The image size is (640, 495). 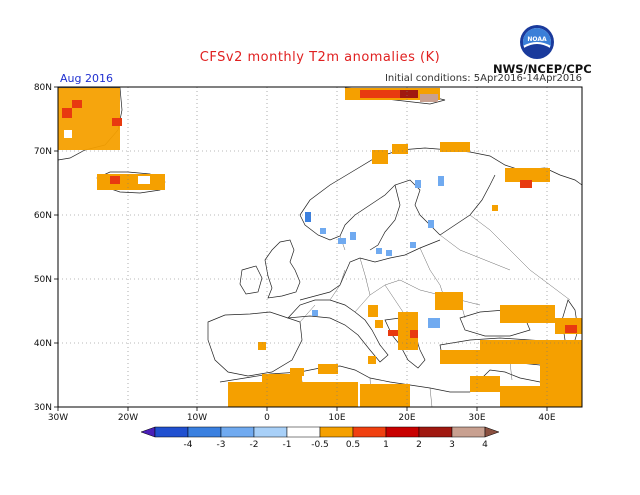 What do you see at coordinates (546, 418) in the screenshot?
I see `lon-label-40e: 40E` at bounding box center [546, 418].